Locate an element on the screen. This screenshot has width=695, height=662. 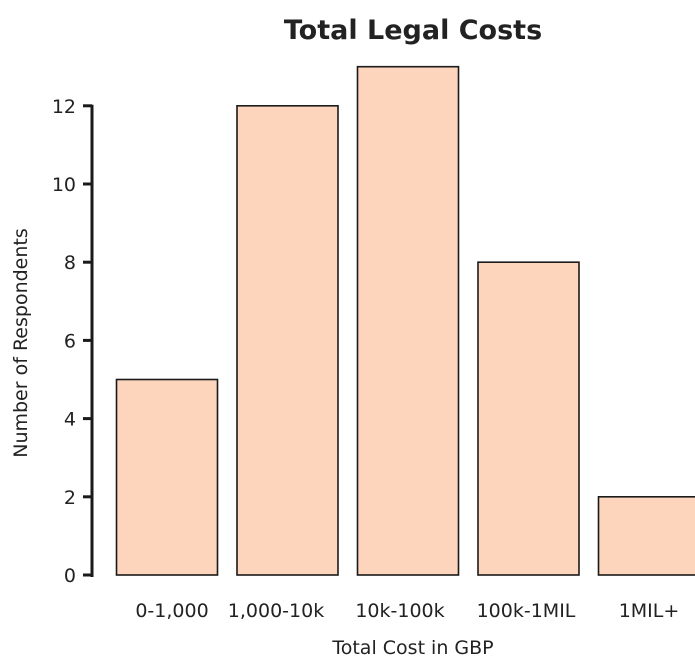
y-tick-label-3: 6 is located at coordinates (70, 341).